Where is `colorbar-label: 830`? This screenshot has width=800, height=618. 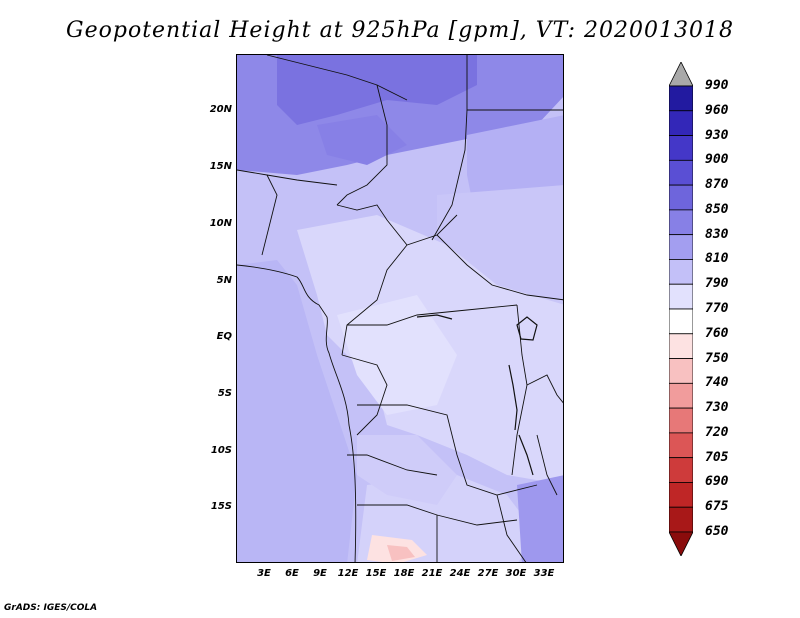
colorbar-label: 830 is located at coordinates (717, 234).